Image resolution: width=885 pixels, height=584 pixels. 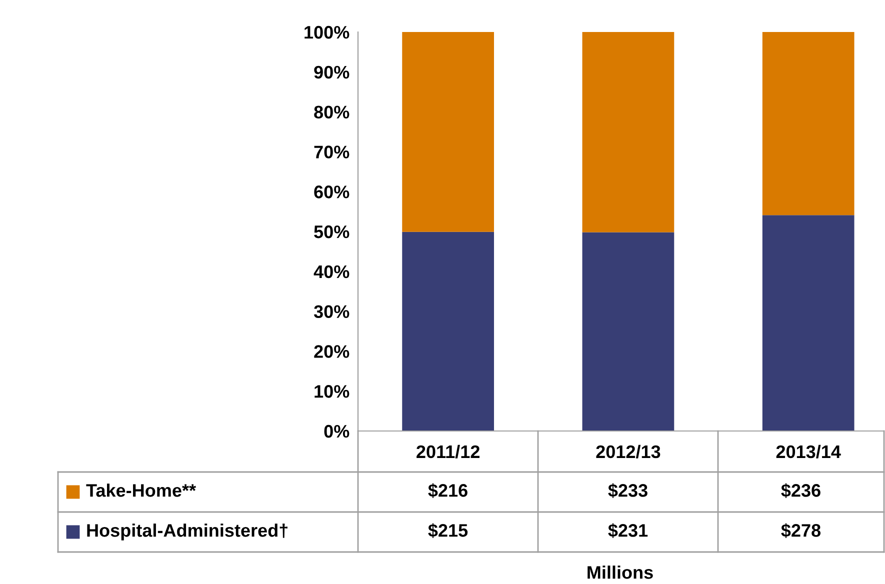 I want to click on y-tick-label: 70%, so click(x=332, y=152).